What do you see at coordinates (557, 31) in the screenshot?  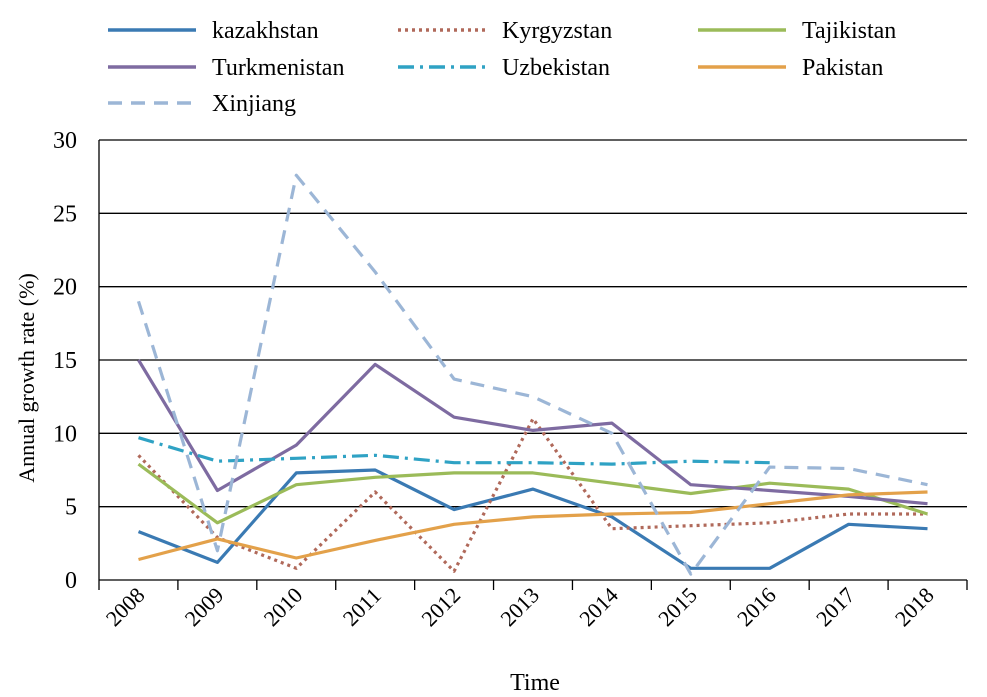 I see `legend-label-kyrgyzstan: Kyrgyzstan` at bounding box center [557, 31].